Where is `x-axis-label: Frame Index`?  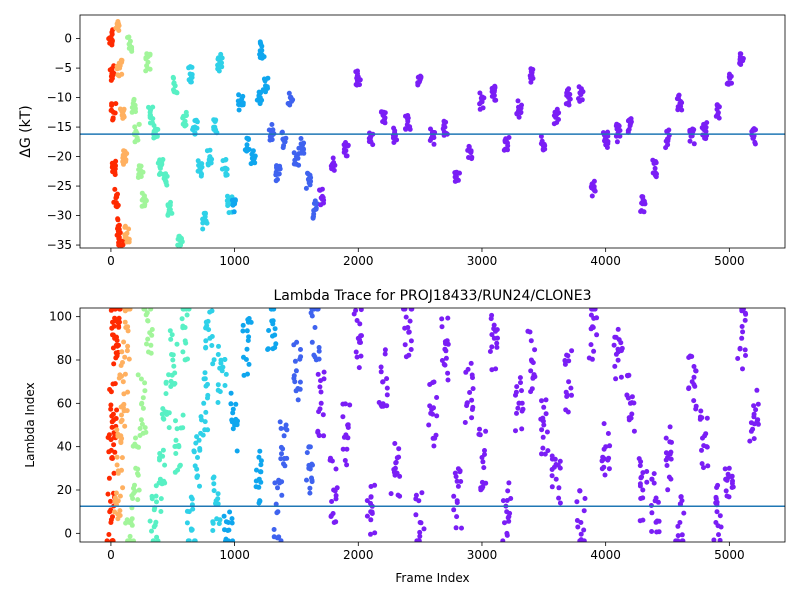 x-axis-label: Frame Index is located at coordinates (432, 578).